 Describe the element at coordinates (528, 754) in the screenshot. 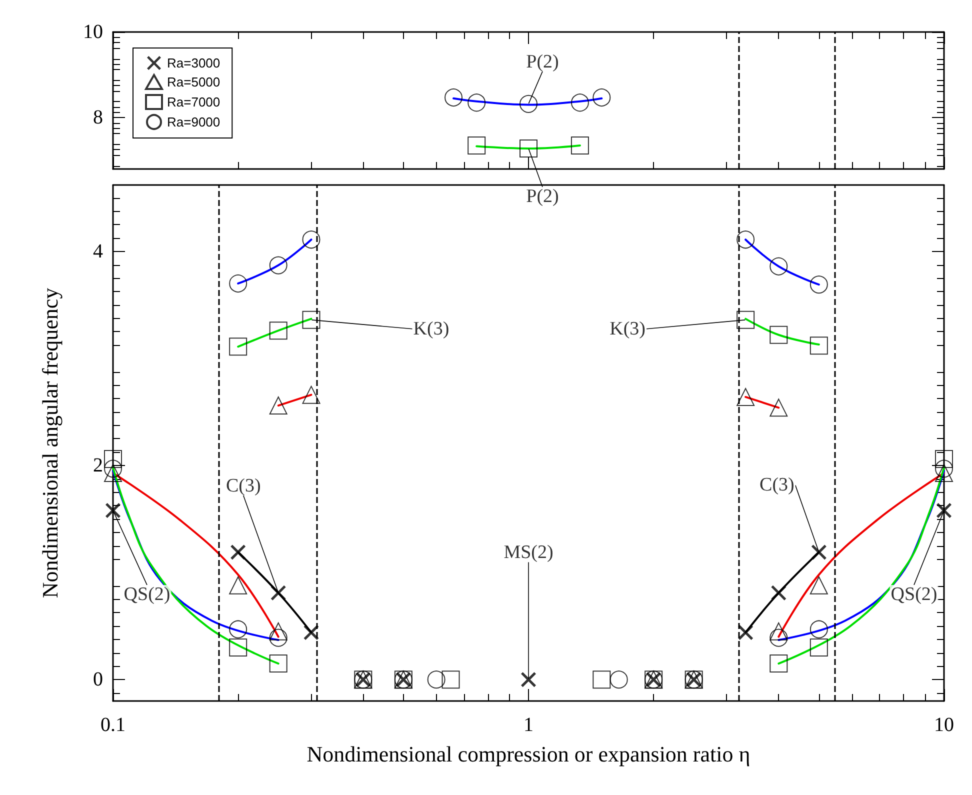

I see `x-axis-title: Nondimensional compression or expansion ratio η` at that location.